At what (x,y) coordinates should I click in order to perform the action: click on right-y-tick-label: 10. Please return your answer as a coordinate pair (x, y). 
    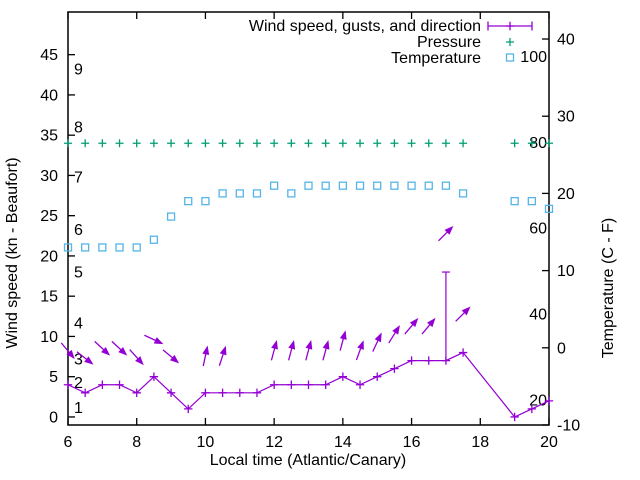
    Looking at the image, I should click on (566, 271).